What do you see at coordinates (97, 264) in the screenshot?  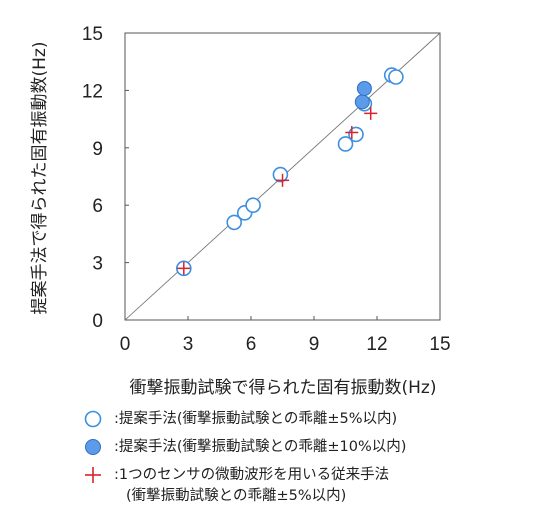 I see `y-tick-label: 3` at bounding box center [97, 264].